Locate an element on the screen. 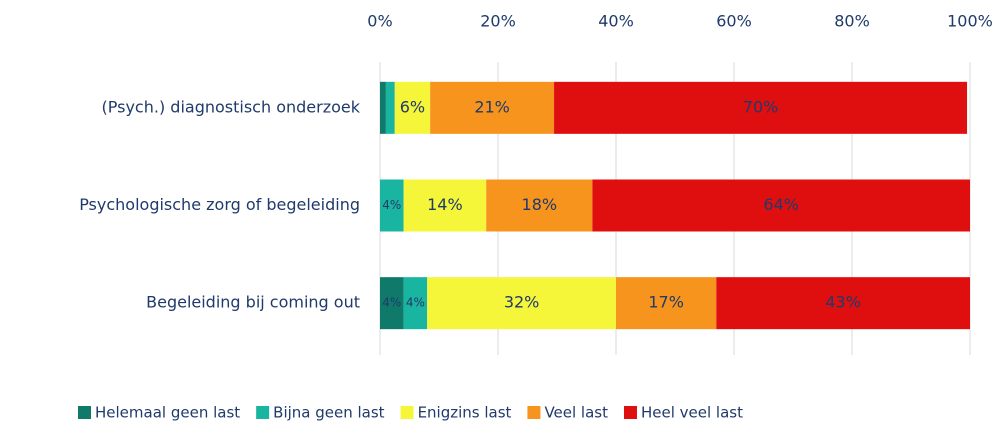 The width and height of the screenshot is (998, 428). x-tick-label: 60% is located at coordinates (734, 21).